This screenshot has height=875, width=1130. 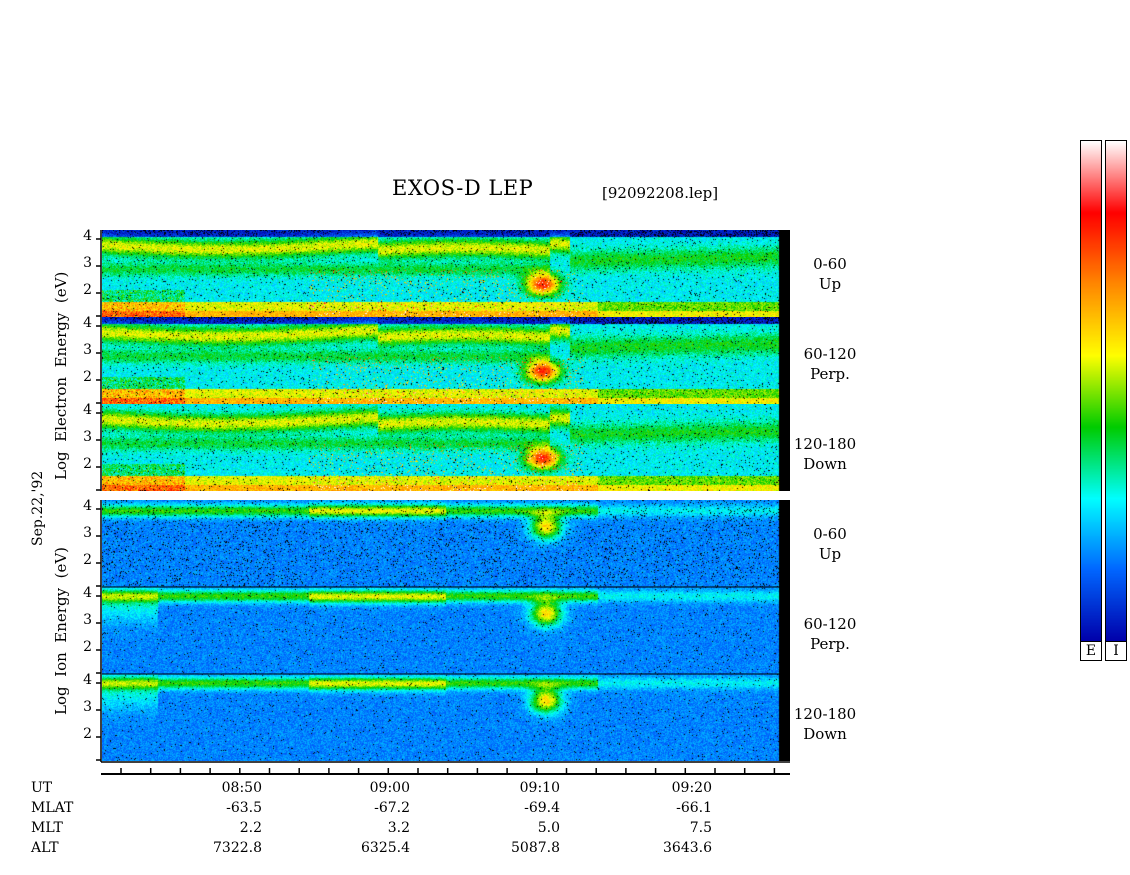 I want to click on x-axis-alt-value: 7322.8, so click(x=237, y=848).